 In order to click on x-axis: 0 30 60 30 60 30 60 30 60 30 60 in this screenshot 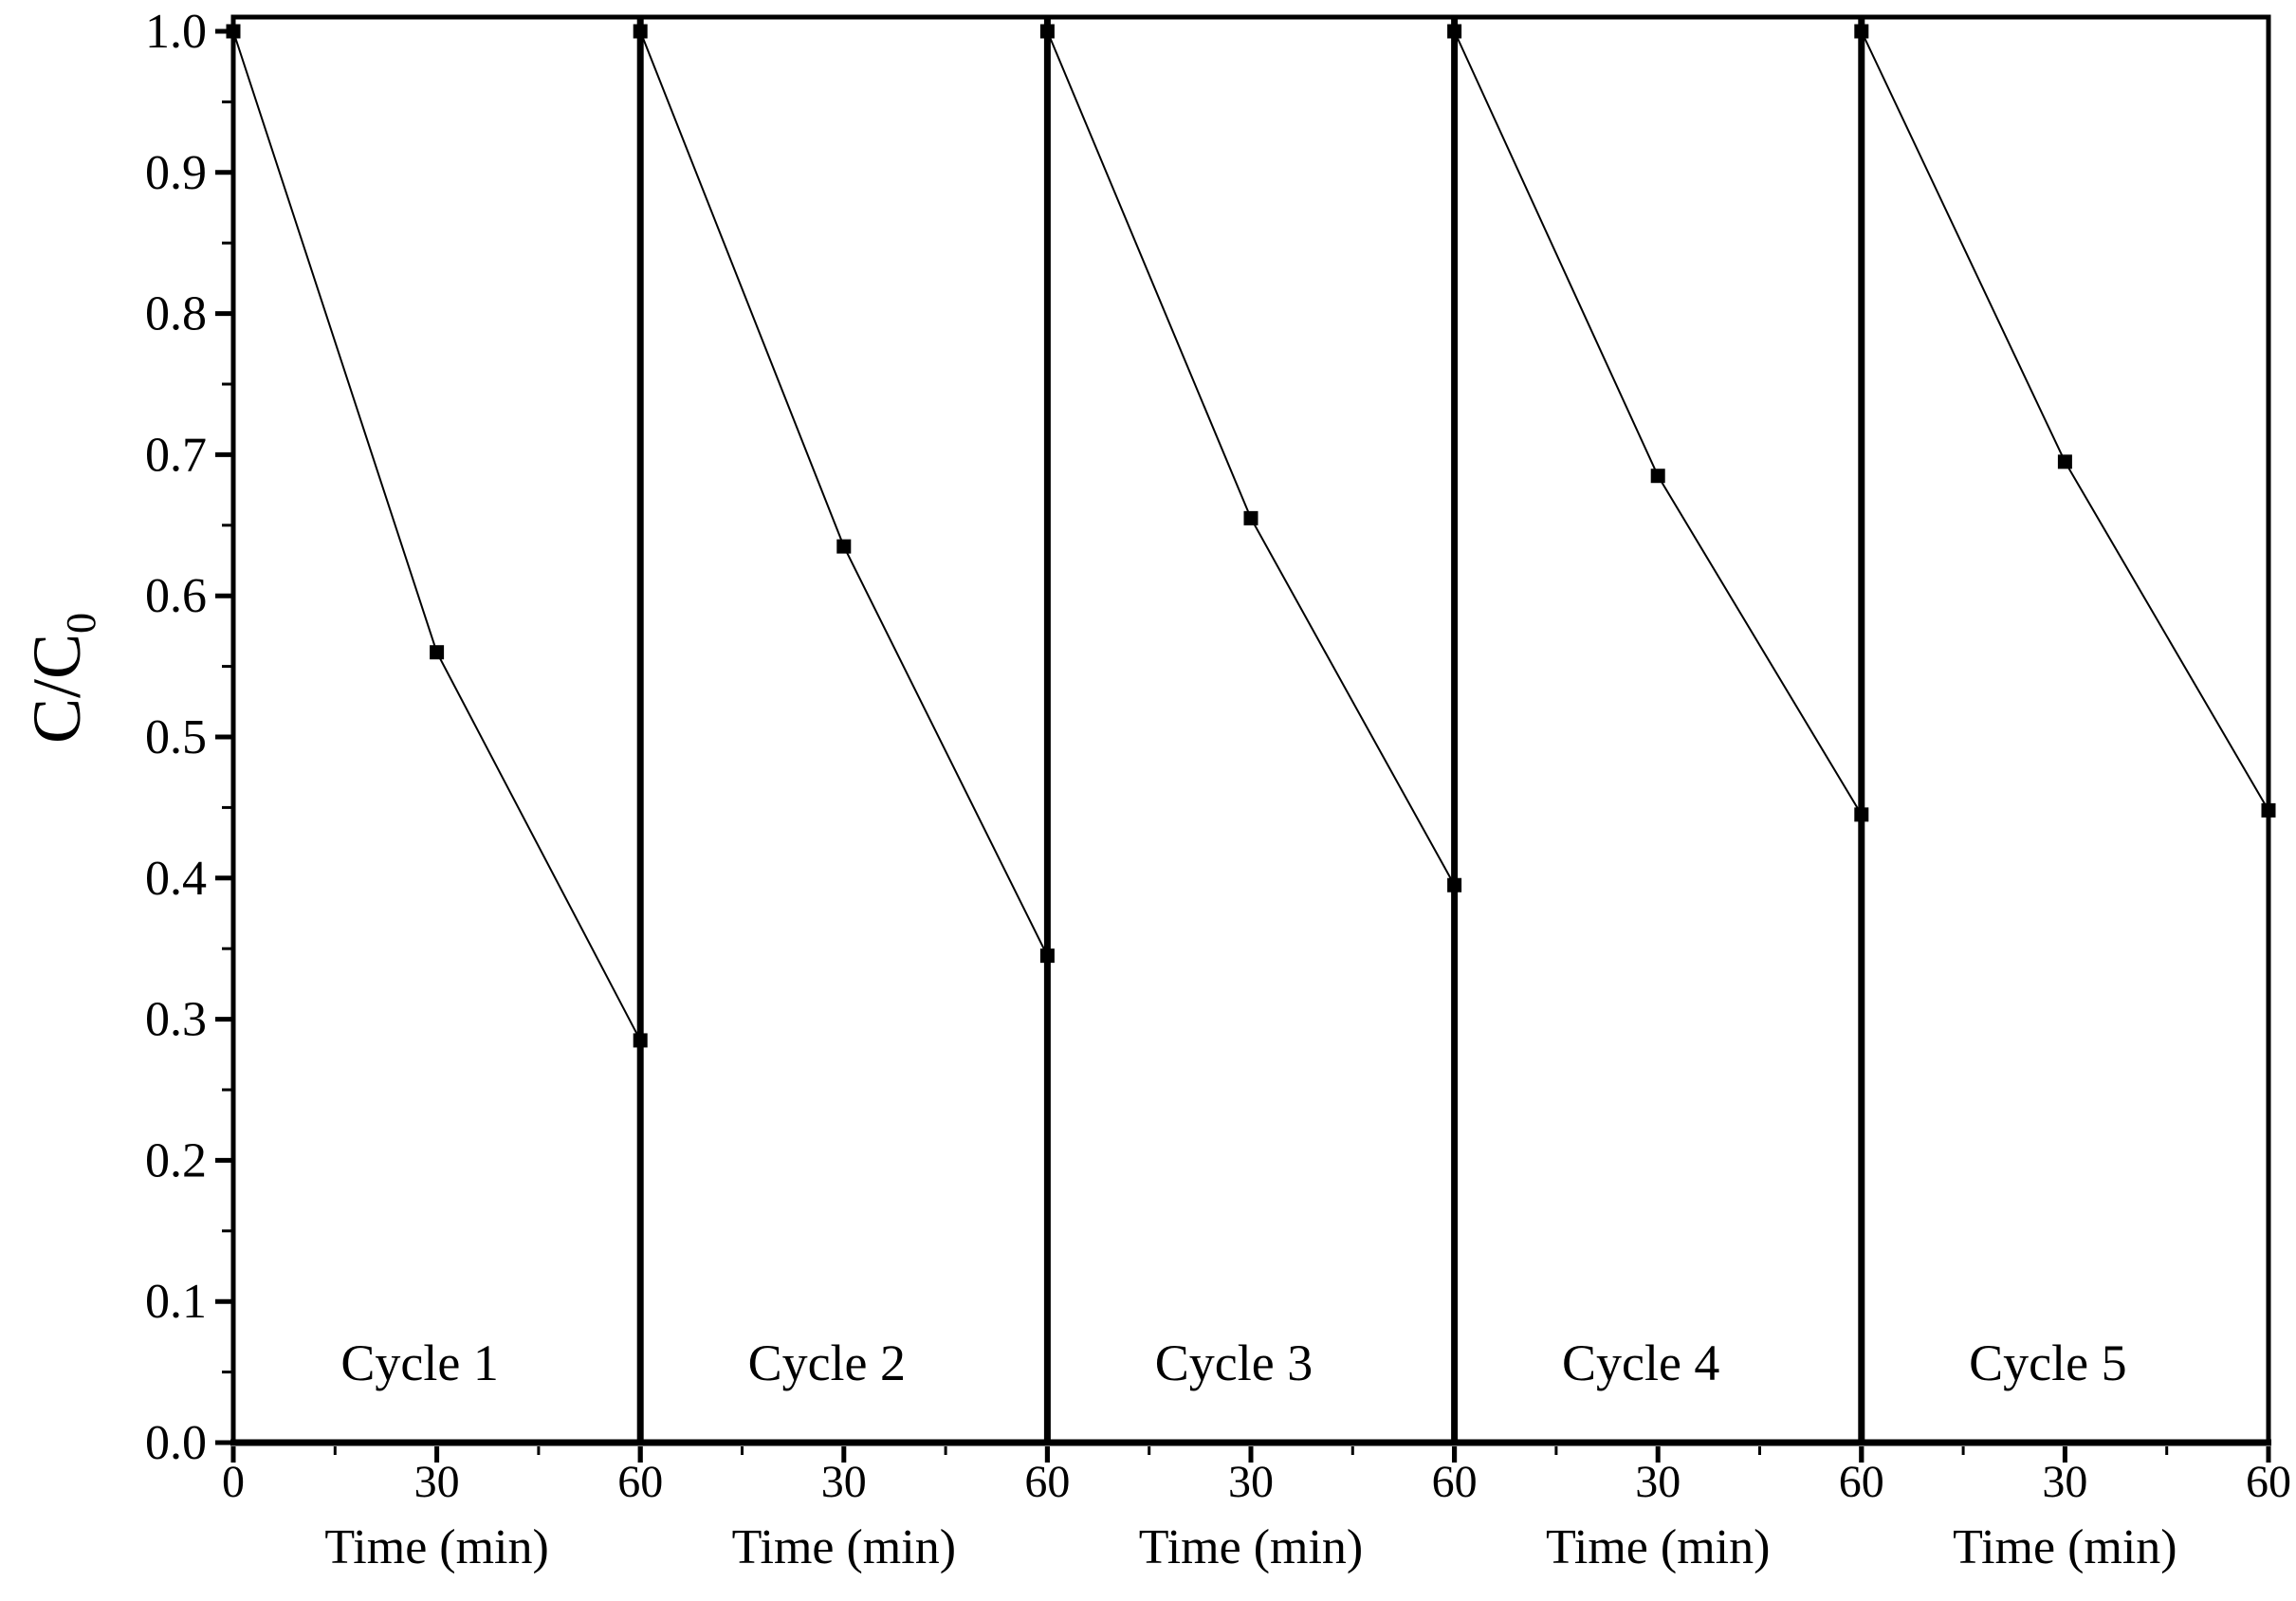, I will do `click(1256, 1476)`.